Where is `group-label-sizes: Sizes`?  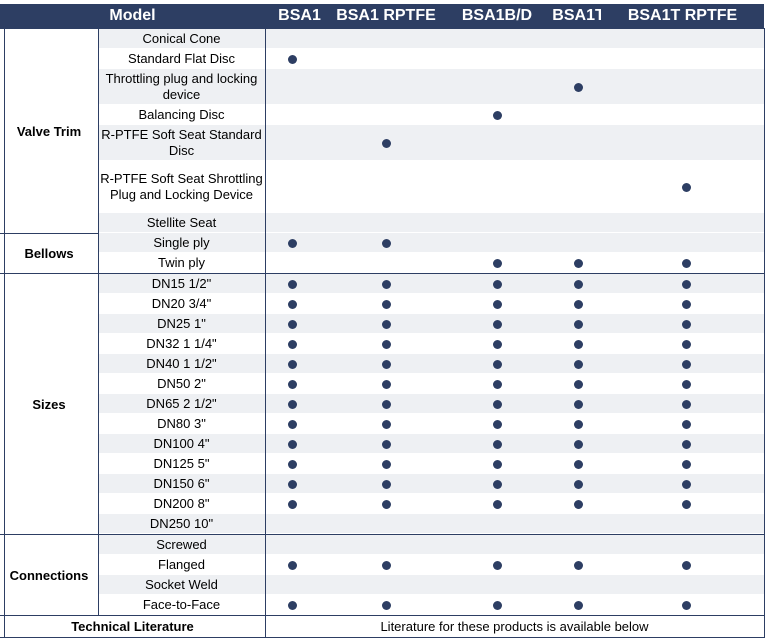 group-label-sizes: Sizes is located at coordinates (49, 404).